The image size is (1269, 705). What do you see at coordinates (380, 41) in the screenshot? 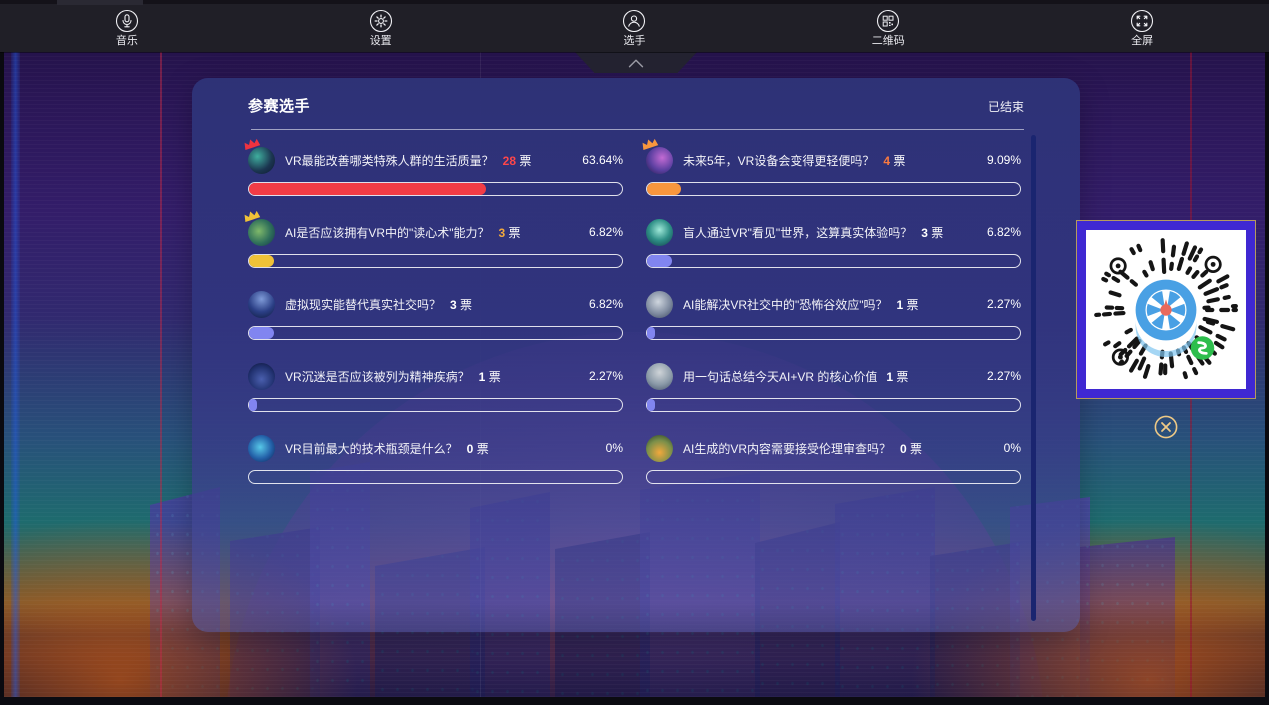
I see `toolbar-label: 设置` at bounding box center [380, 41].